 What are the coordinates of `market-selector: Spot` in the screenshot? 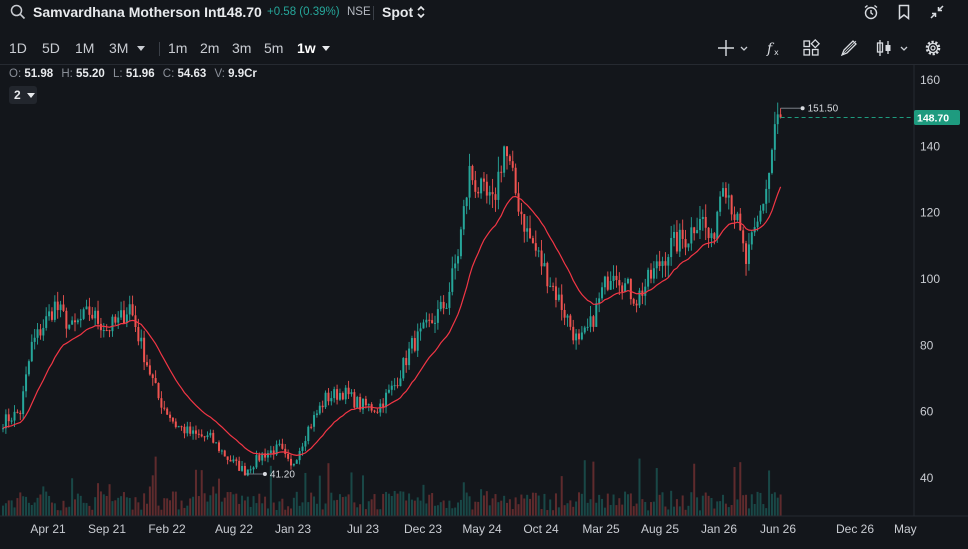 It's located at (398, 12).